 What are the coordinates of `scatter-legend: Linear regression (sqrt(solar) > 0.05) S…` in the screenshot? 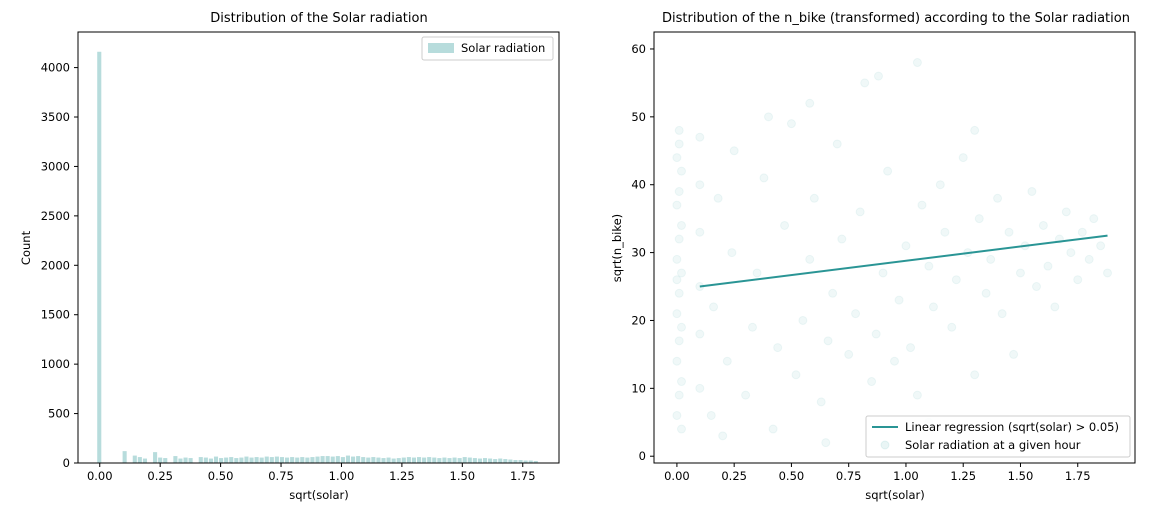 It's located at (998, 436).